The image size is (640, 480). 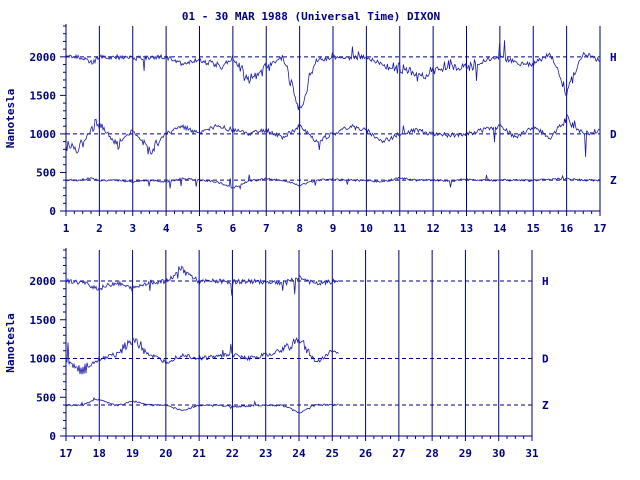 I want to click on x-tick-label: 19, so click(x=132, y=453).